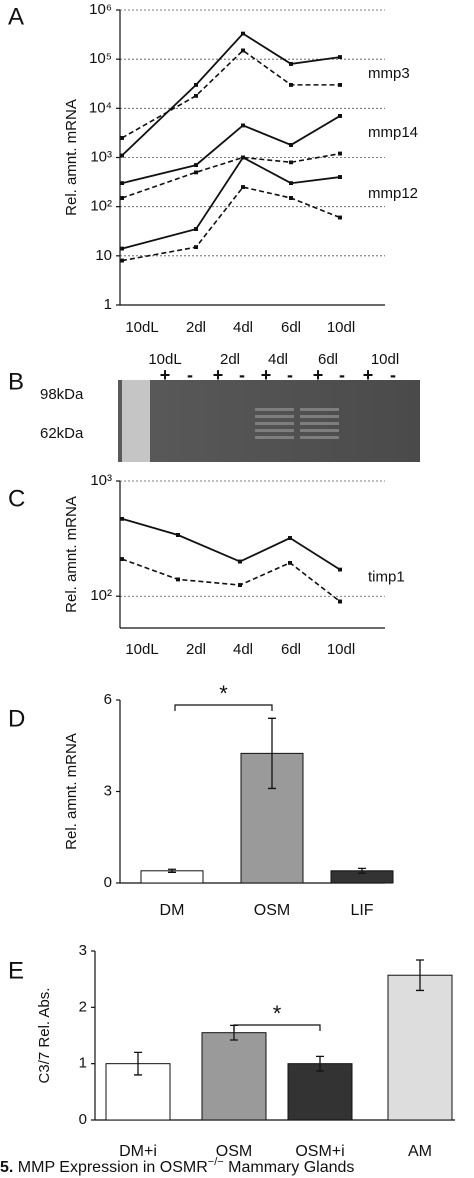 This screenshot has width=474, height=1178. Describe the element at coordinates (278, 359) in the screenshot. I see `lane-label: 4dl` at that location.